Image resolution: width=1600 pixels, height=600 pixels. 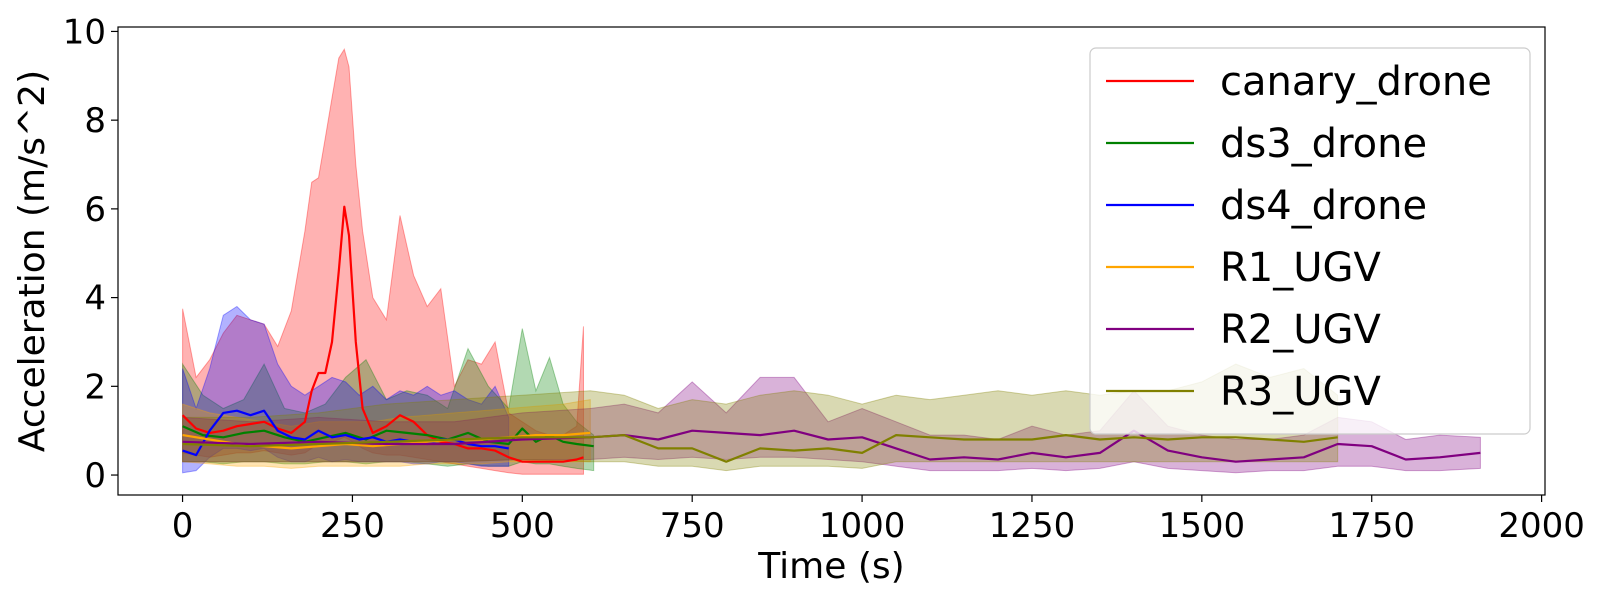 I want to click on legend-label-r1-ugv: R1_UGV, so click(x=1301, y=268).